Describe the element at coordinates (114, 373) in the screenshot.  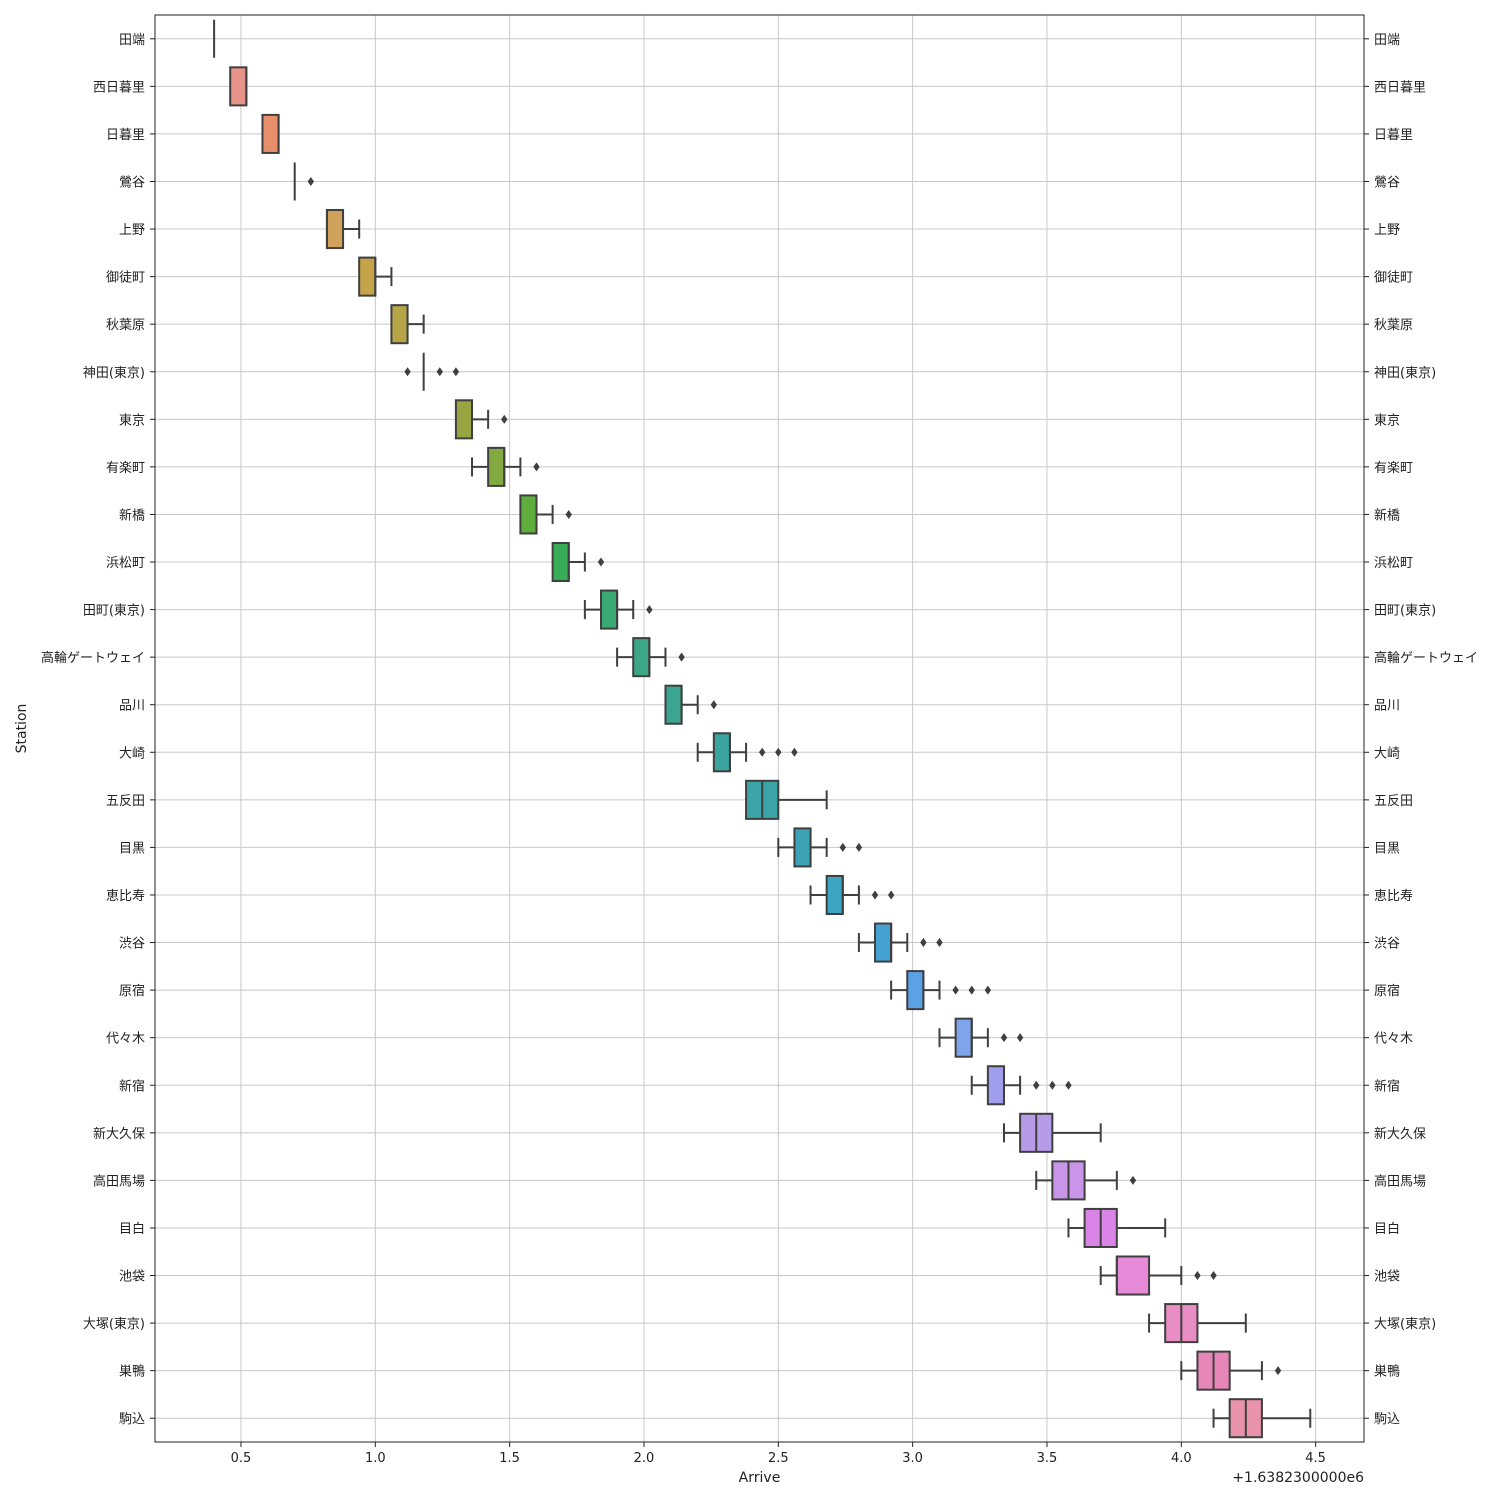
I see `y-tick-label-left: 神田(東京)` at that location.